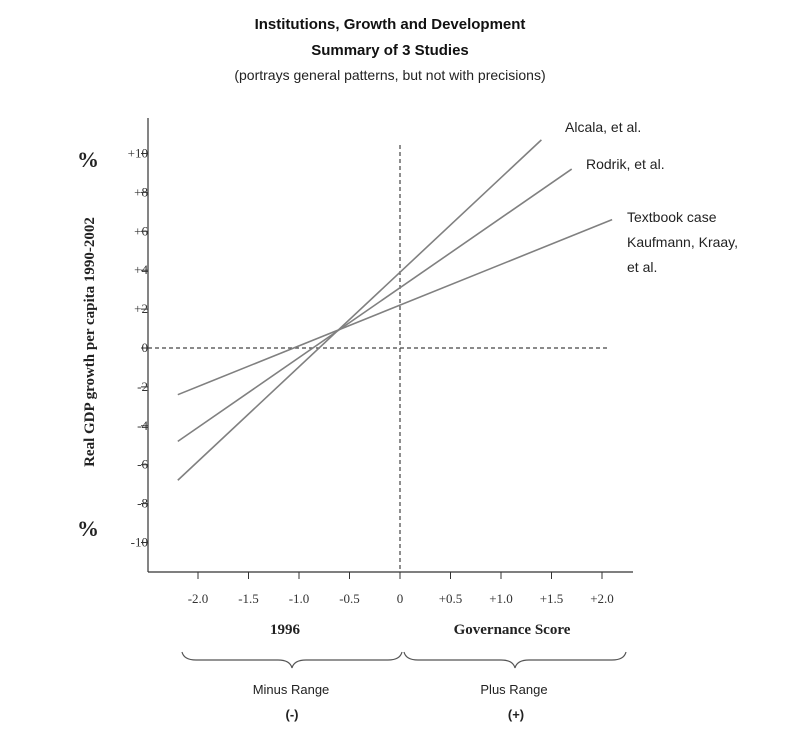 The image size is (785, 756). I want to click on minus-range-sign: (-), so click(292, 714).